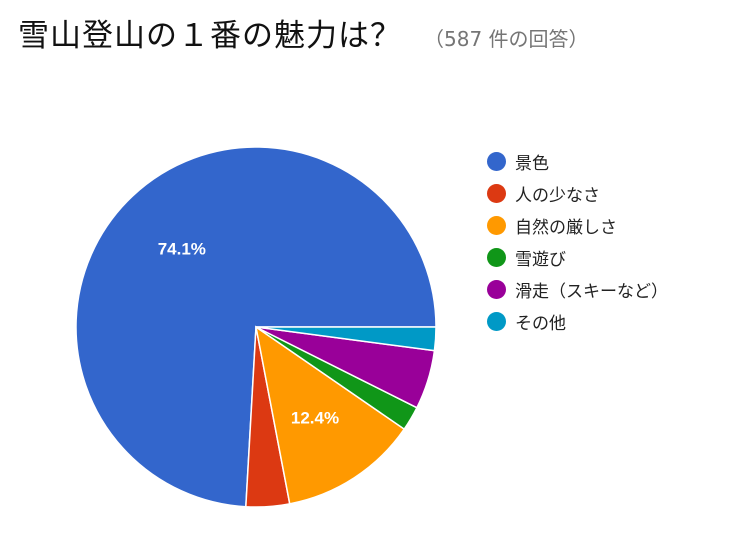  I want to click on legend-label: 景色, so click(532, 163).